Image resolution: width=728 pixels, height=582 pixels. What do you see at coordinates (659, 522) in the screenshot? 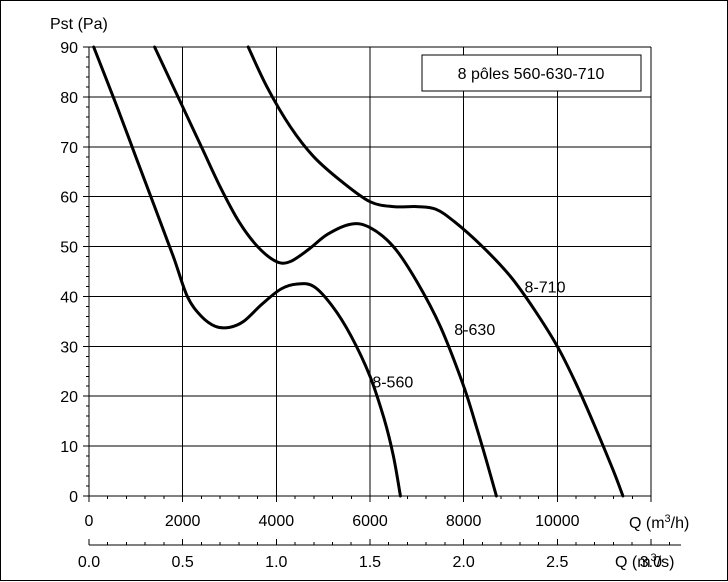
I see `x-axis-label: Q (m3/h)` at bounding box center [659, 522].